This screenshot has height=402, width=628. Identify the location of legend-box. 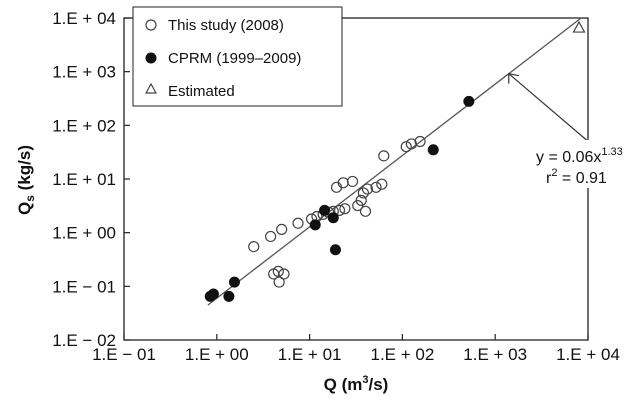
(237, 56).